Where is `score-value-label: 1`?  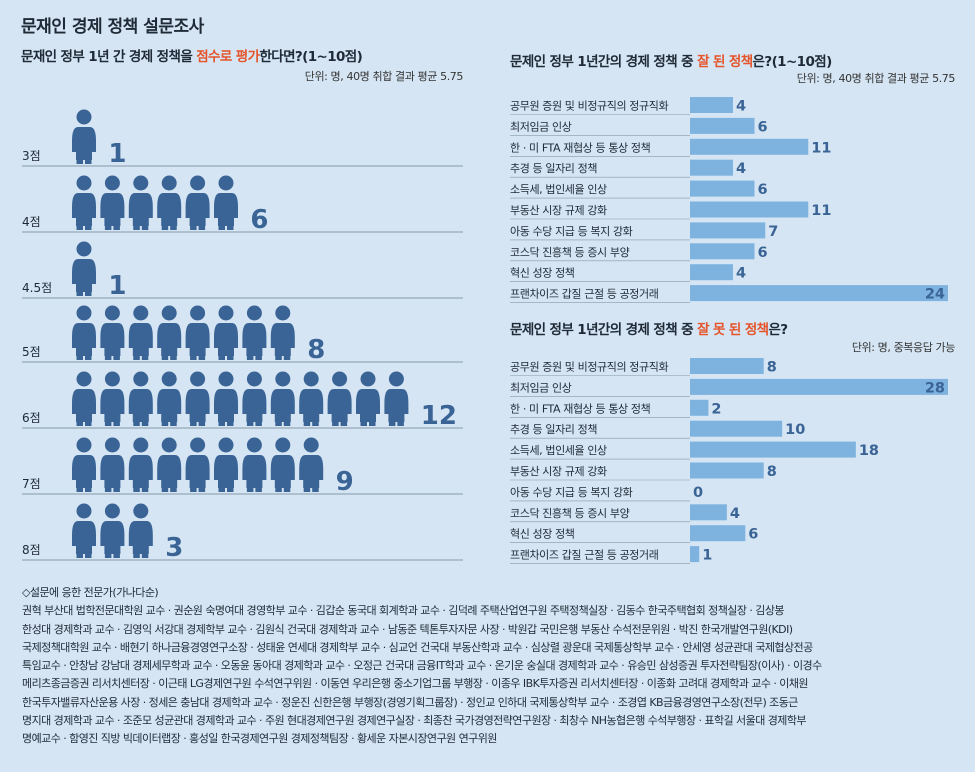 score-value-label: 1 is located at coordinates (117, 286).